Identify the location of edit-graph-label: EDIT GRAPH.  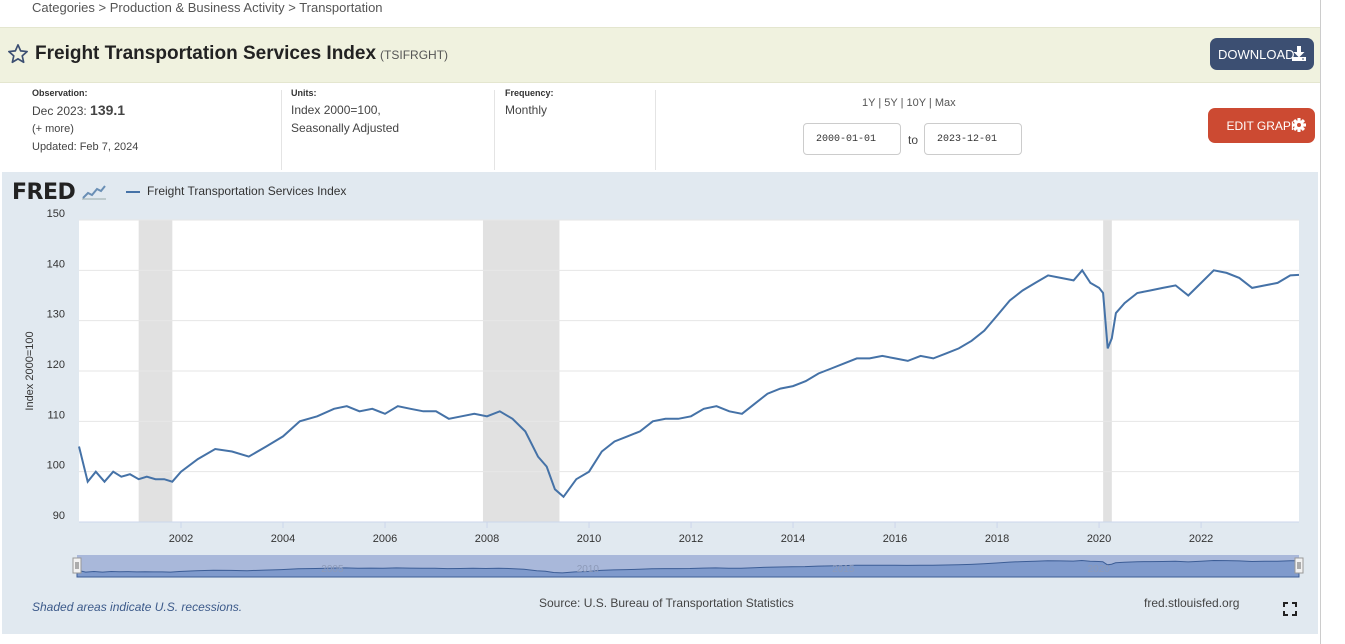
(1263, 126).